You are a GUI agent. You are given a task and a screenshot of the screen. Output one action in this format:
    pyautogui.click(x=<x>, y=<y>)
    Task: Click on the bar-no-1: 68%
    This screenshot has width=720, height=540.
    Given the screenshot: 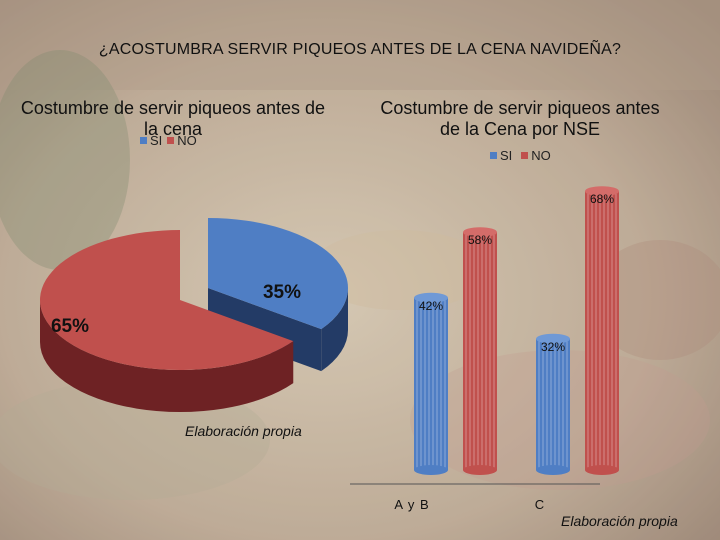 What is the action you would take?
    pyautogui.click(x=602, y=330)
    